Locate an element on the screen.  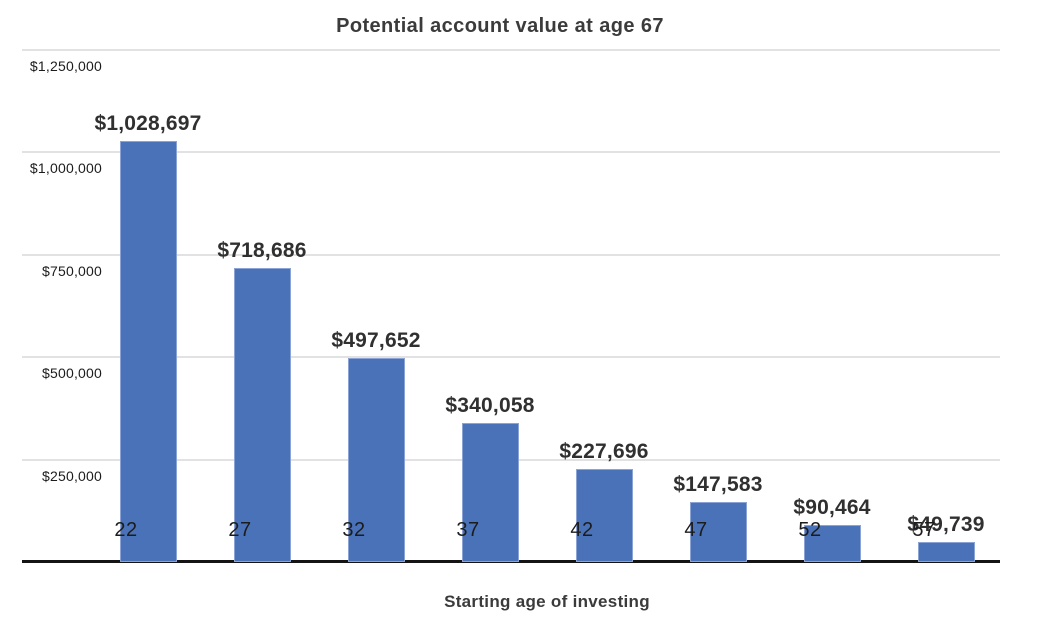
y-axis-tick-label: $750,000 is located at coordinates (72, 270).